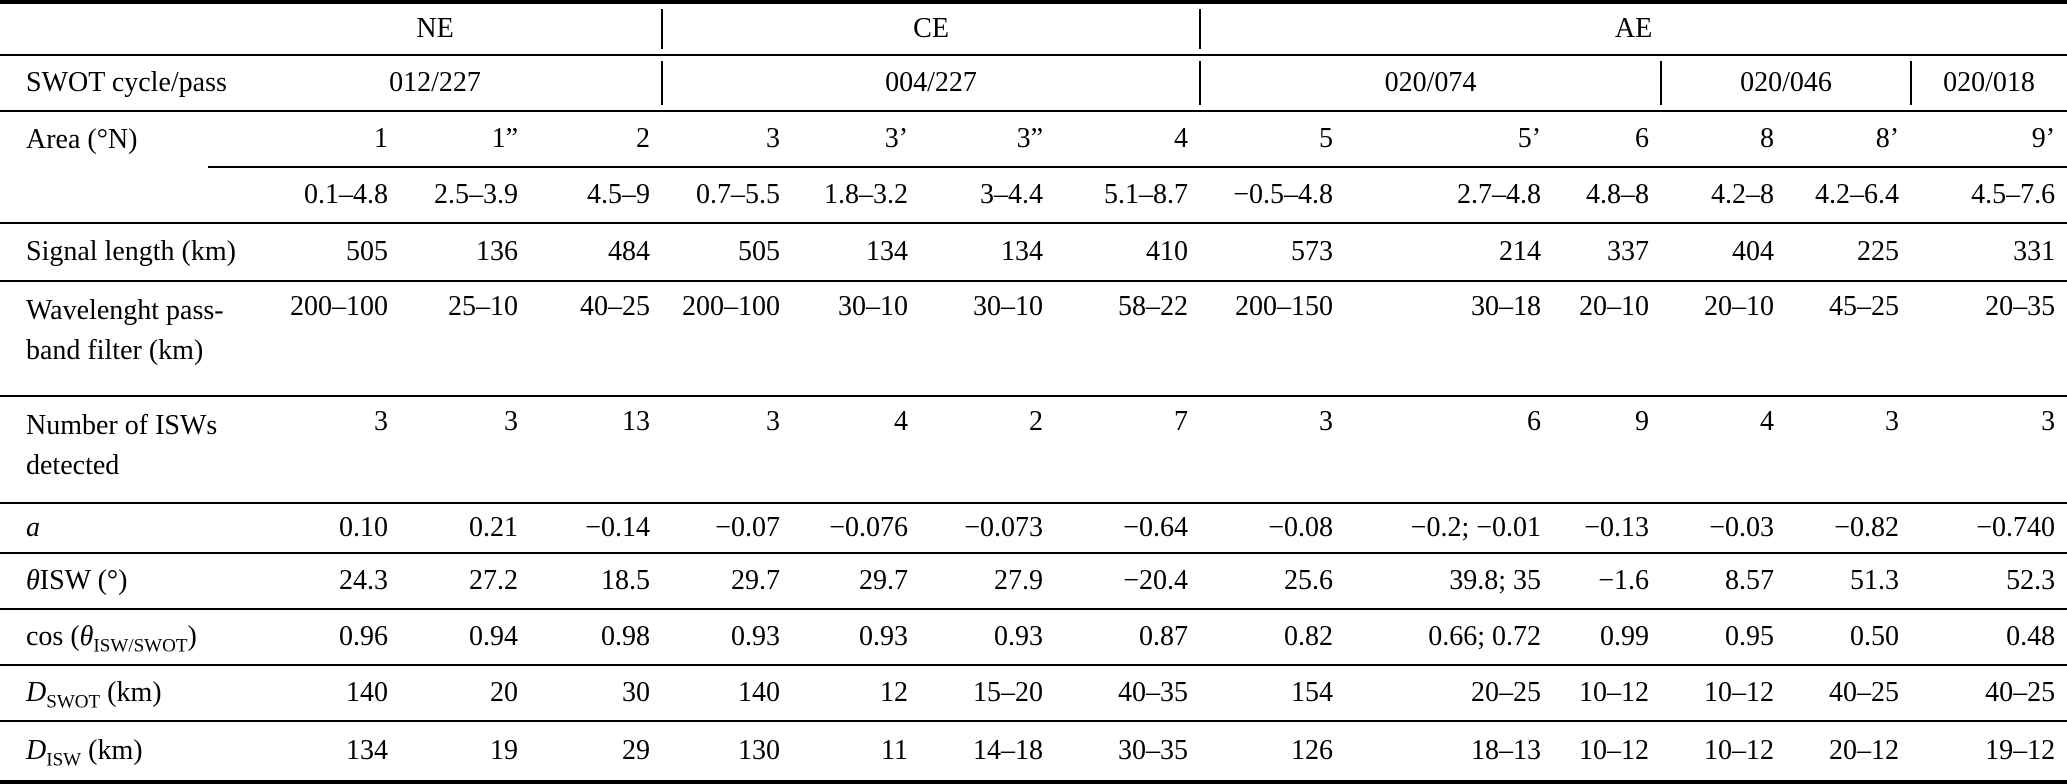 The image size is (2067, 784). Describe the element at coordinates (304, 195) in the screenshot. I see `data-cell: 0.1–4.8` at that location.